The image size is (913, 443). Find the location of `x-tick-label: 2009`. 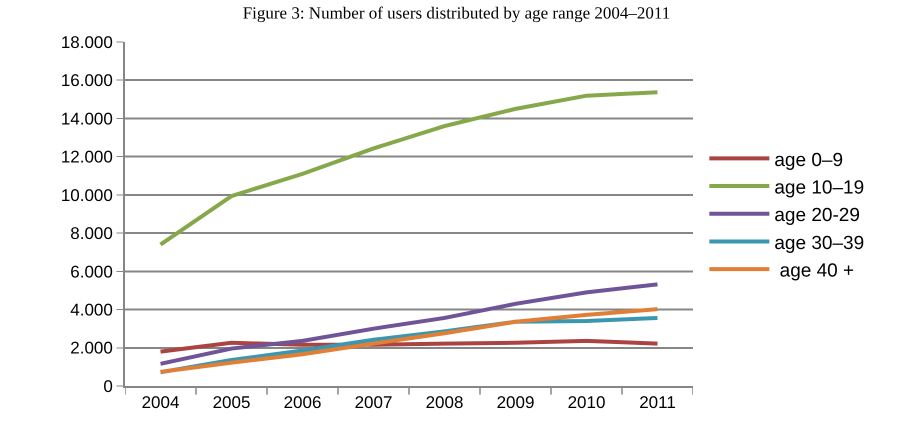

x-tick-label: 2009 is located at coordinates (515, 402).